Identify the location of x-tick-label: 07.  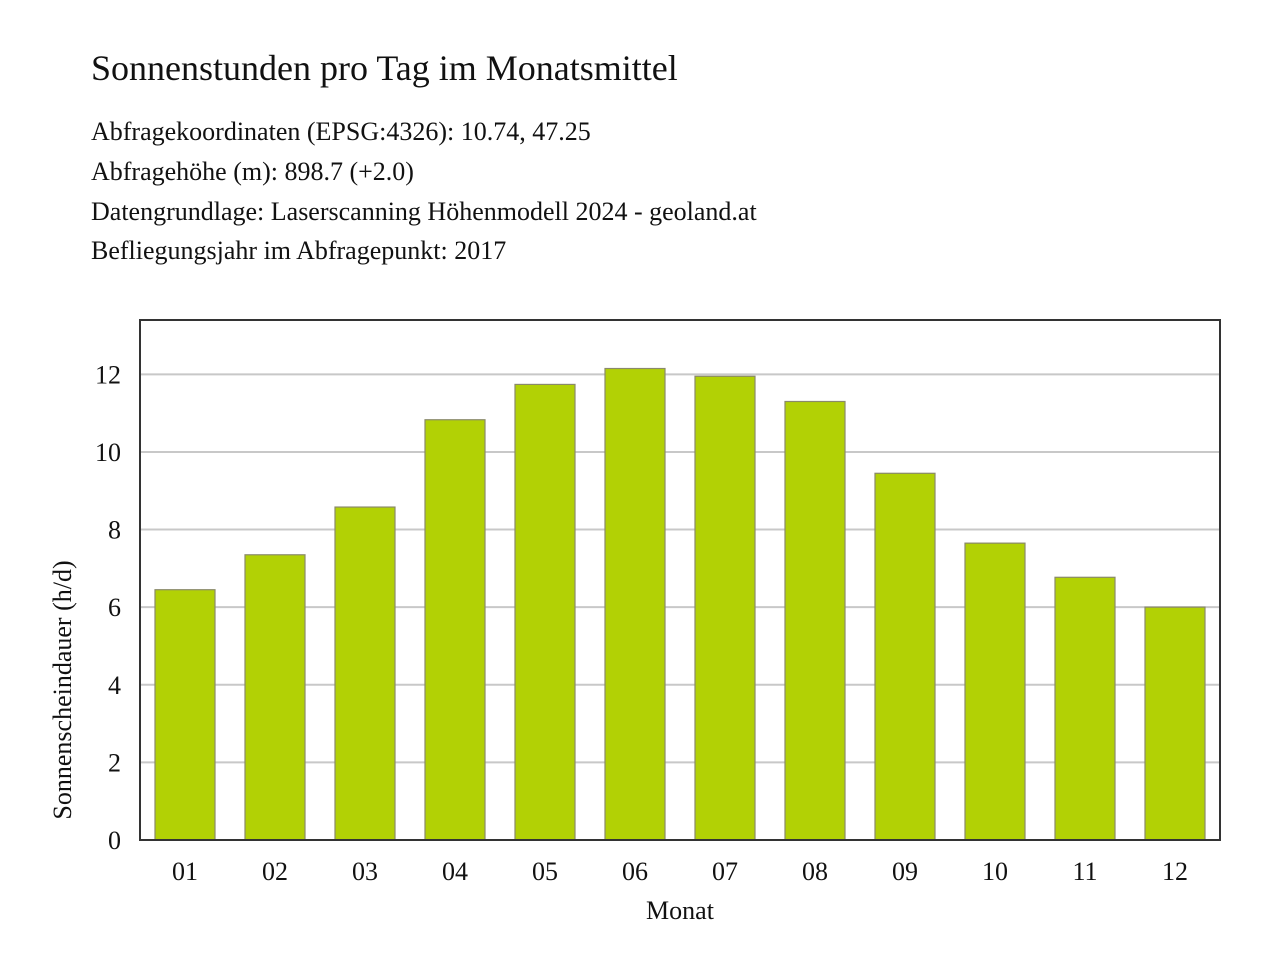
(725, 871).